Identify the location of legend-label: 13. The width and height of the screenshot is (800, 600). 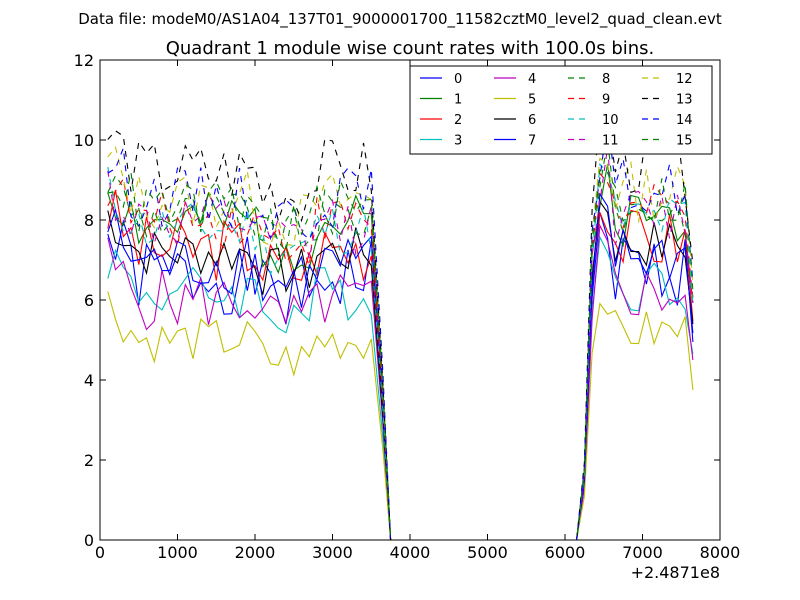
(684, 100).